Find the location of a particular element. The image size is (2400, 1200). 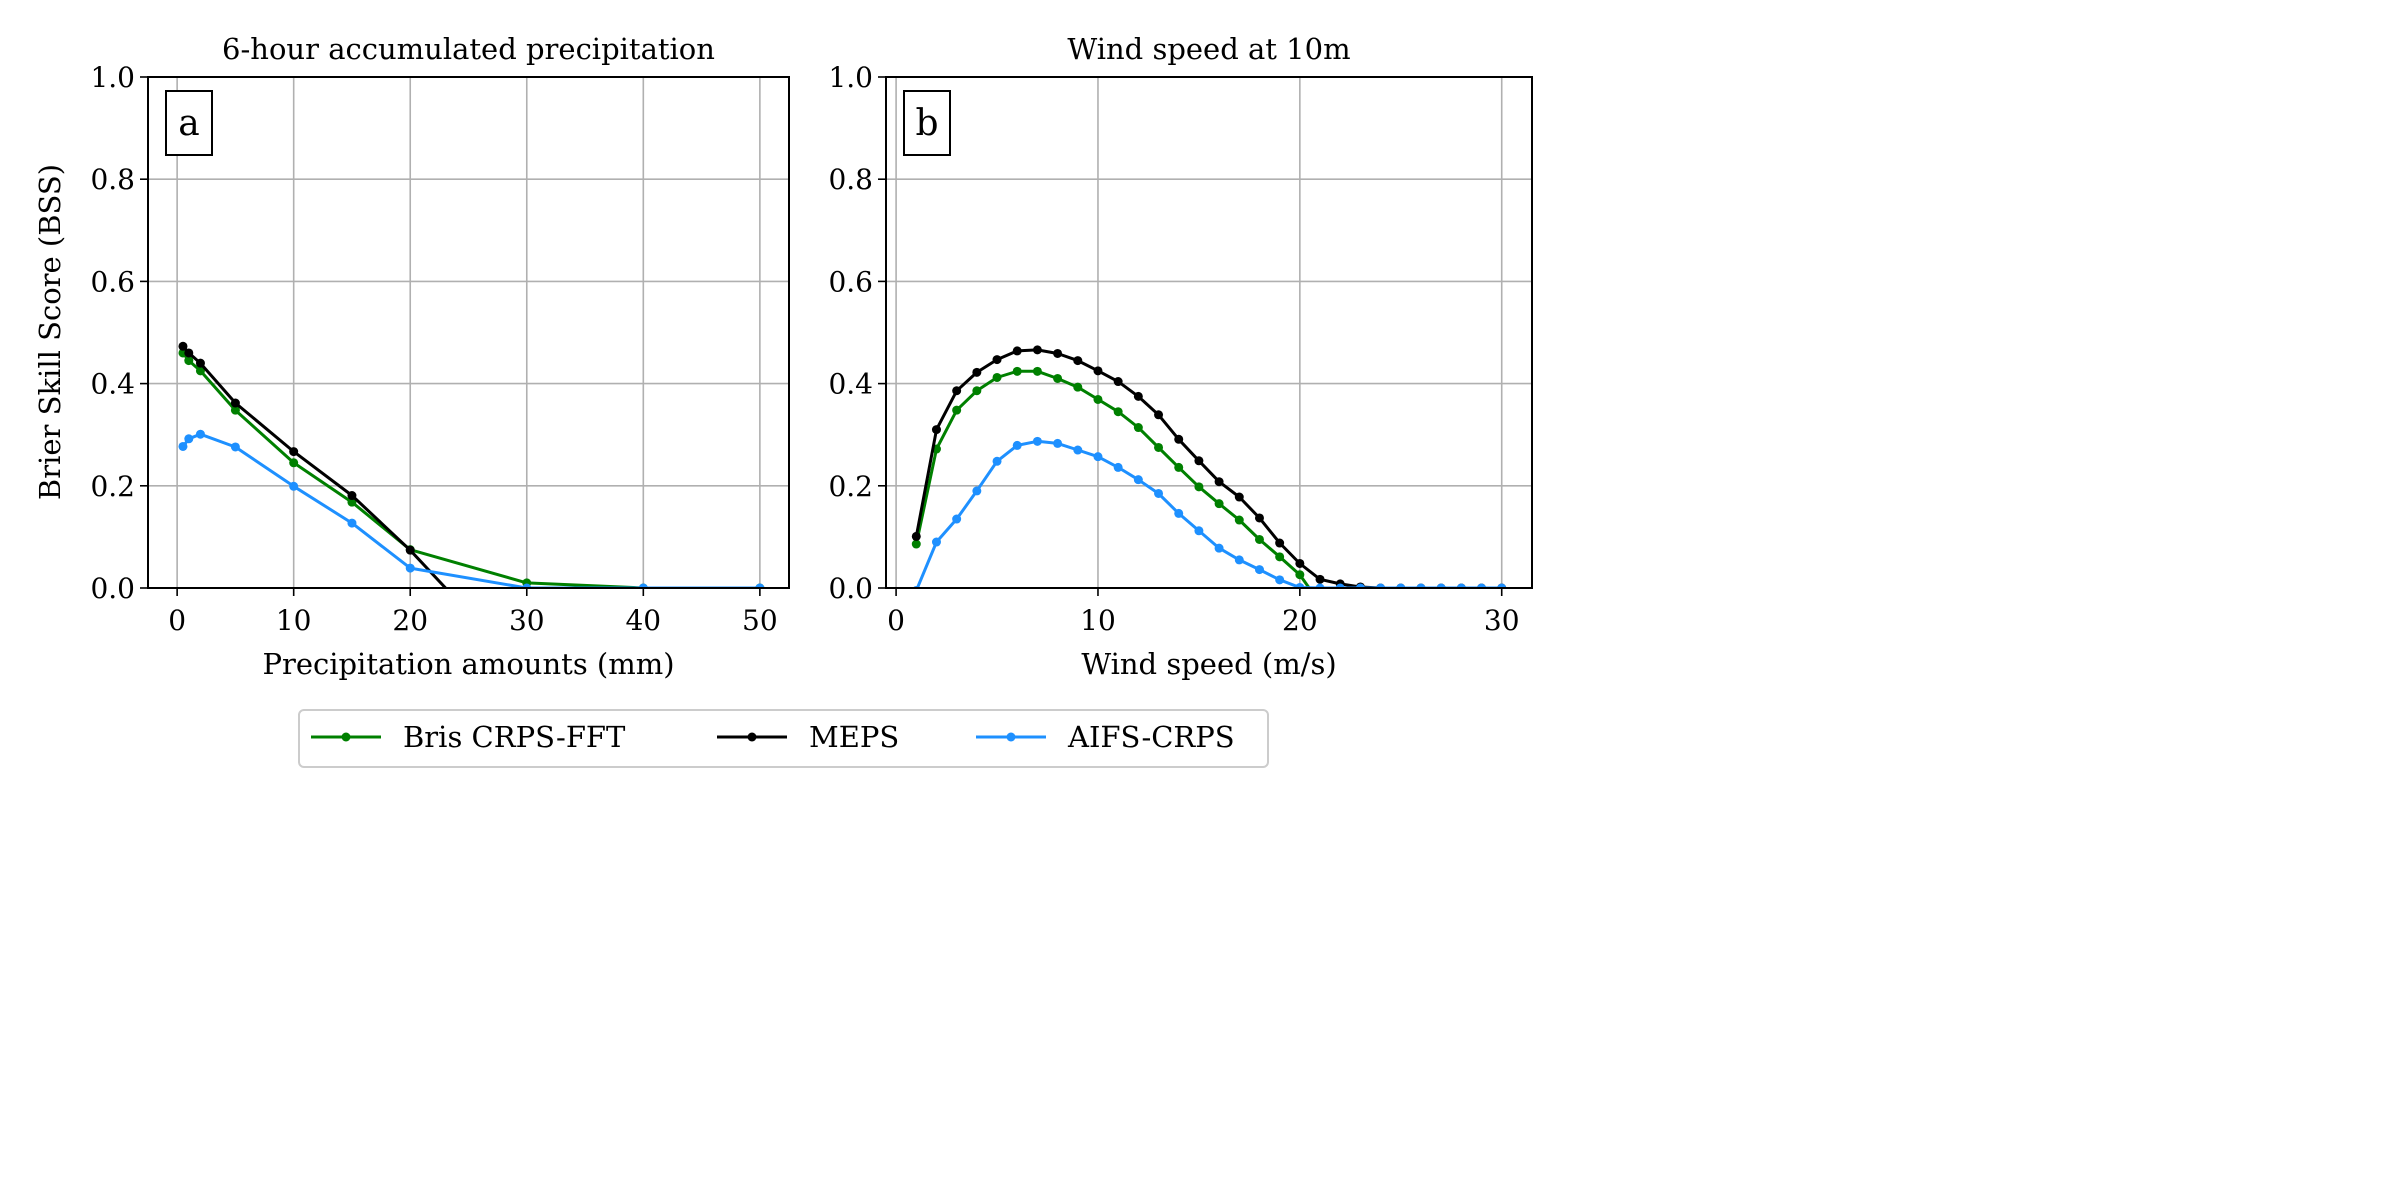

series-line-meps is located at coordinates (314, 466).